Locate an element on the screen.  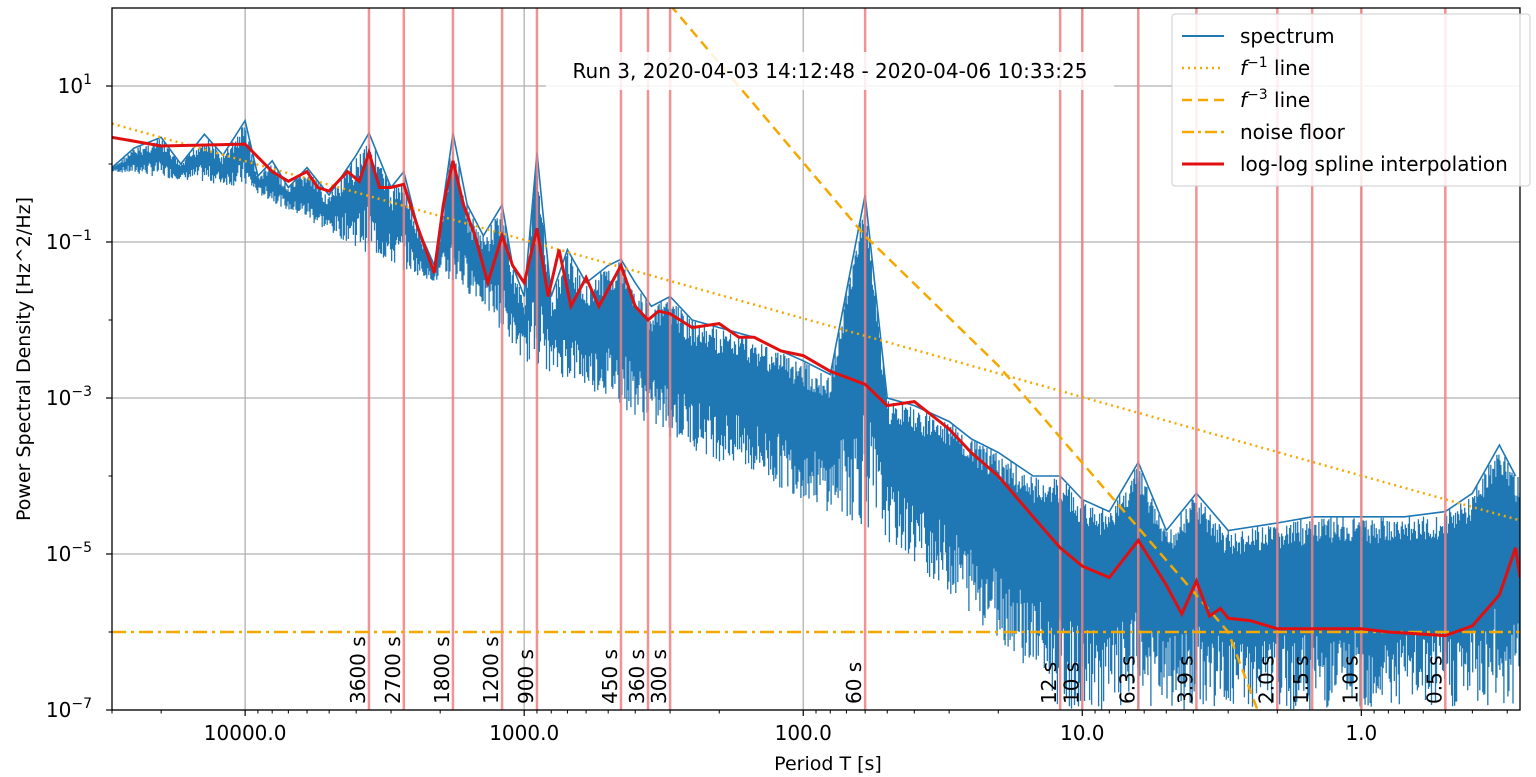
period-marker-label: 3.9 s is located at coordinates (1185, 679).